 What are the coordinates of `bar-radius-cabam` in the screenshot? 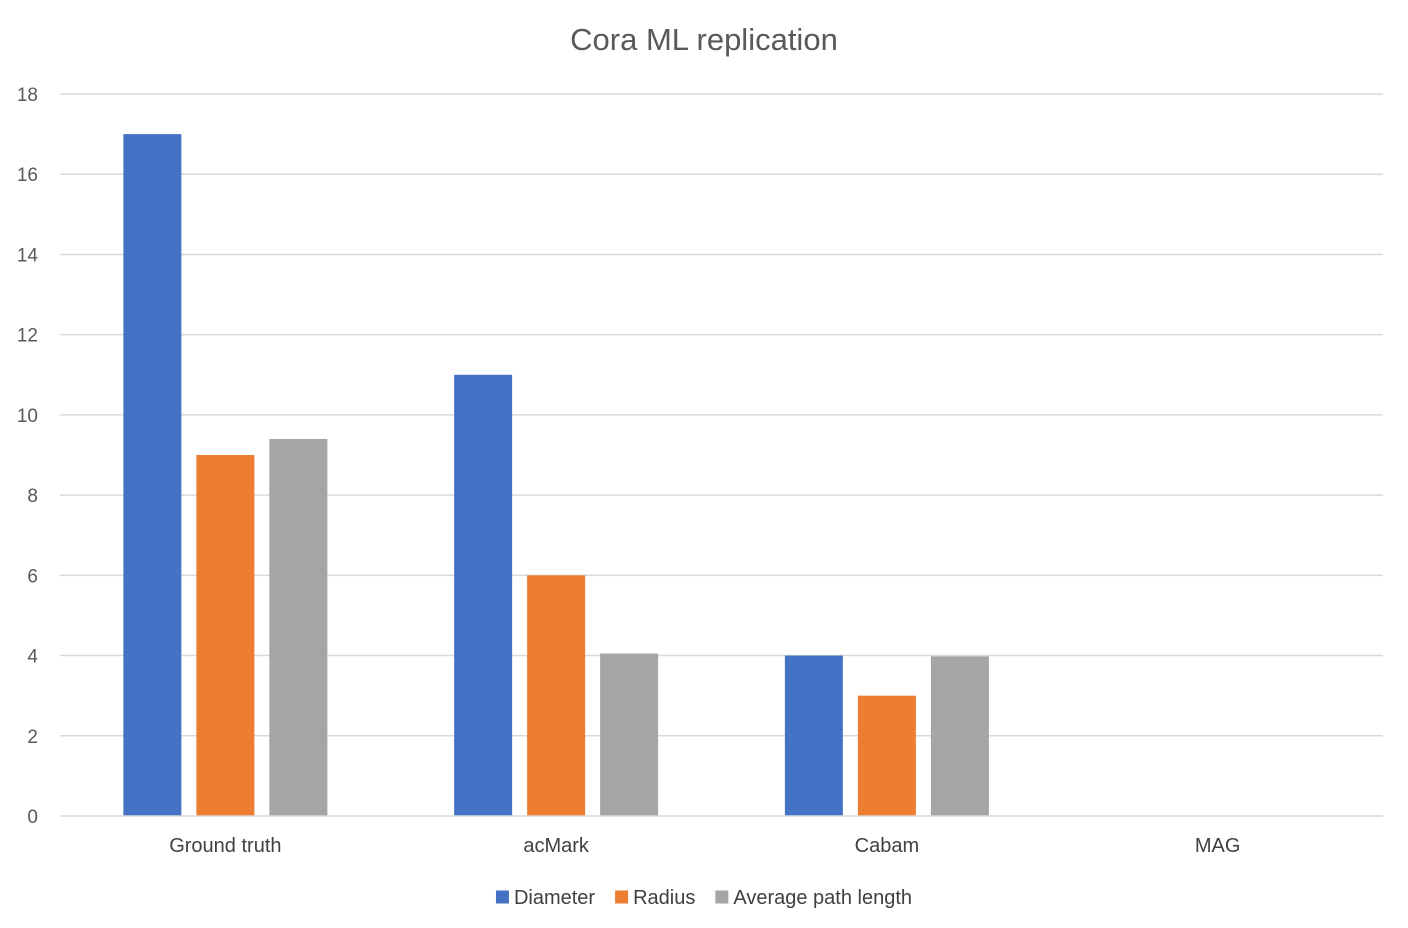 It's located at (886, 755).